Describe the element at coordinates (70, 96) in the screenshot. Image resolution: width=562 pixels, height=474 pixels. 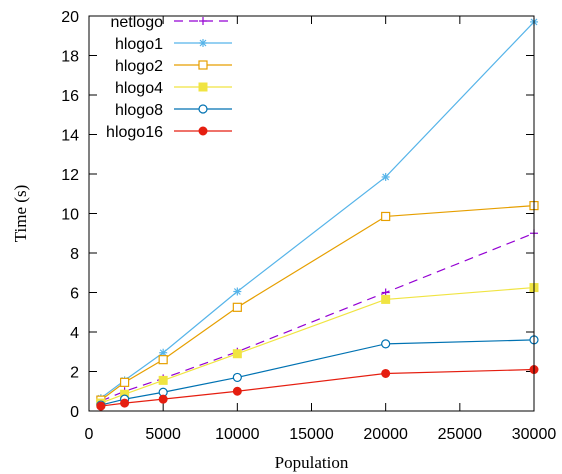
I see `y-tick-label: 16` at that location.